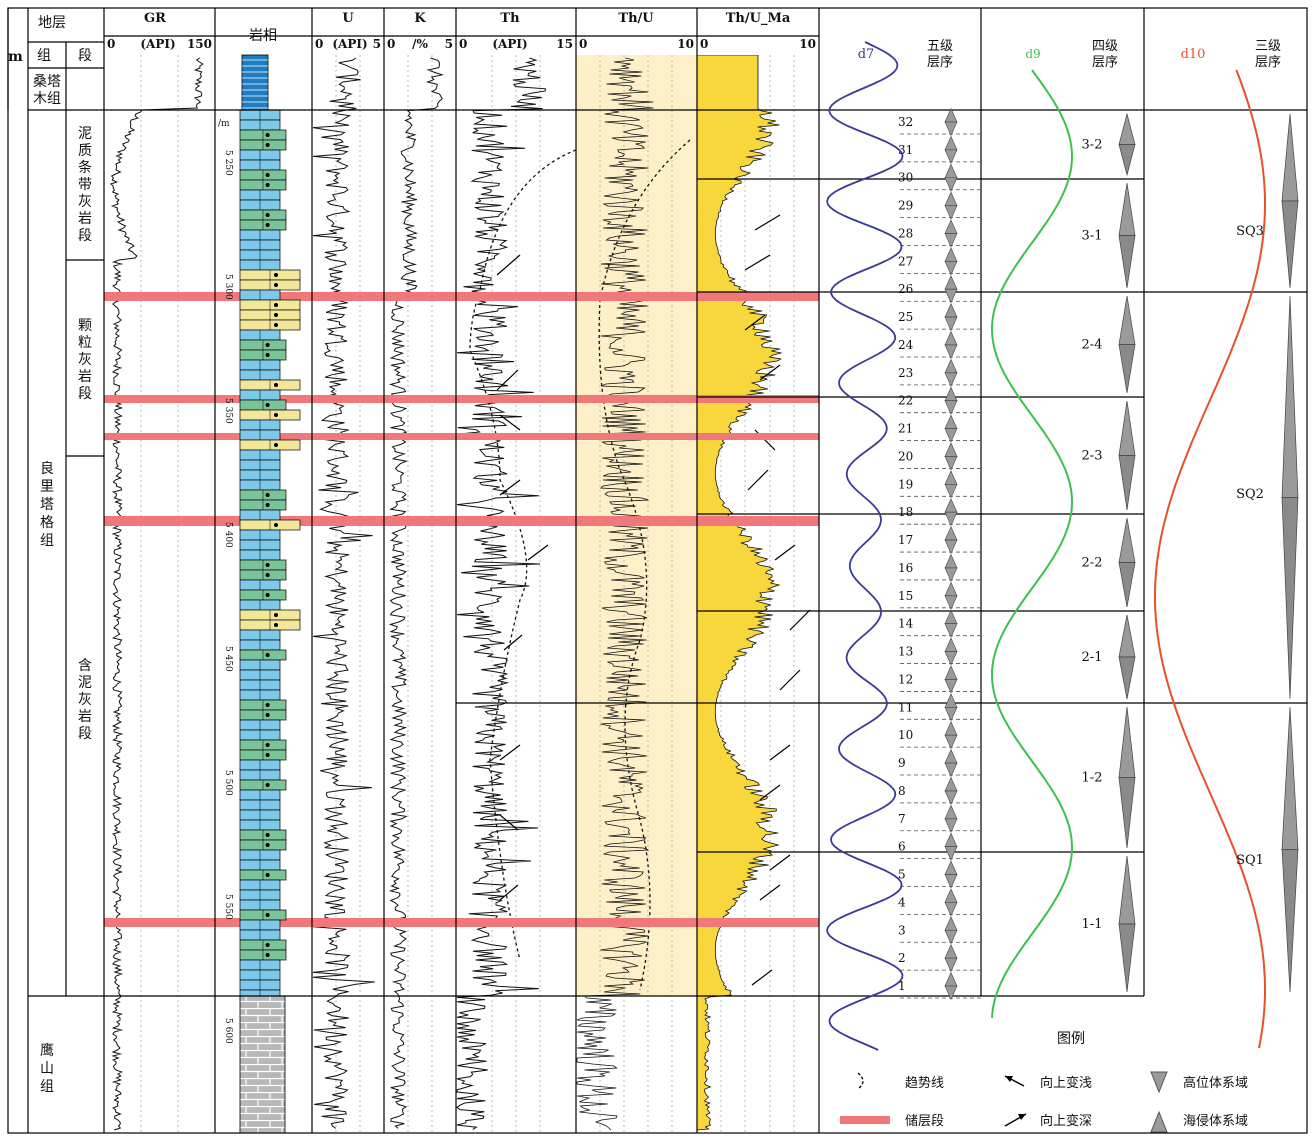 This screenshot has height=1138, width=1315. What do you see at coordinates (1044, 1082) in the screenshot?
I see `legend: 图例 趋势线 储层段 向上变浅 向上变深 高位体系域 海侵体系域` at bounding box center [1044, 1082].